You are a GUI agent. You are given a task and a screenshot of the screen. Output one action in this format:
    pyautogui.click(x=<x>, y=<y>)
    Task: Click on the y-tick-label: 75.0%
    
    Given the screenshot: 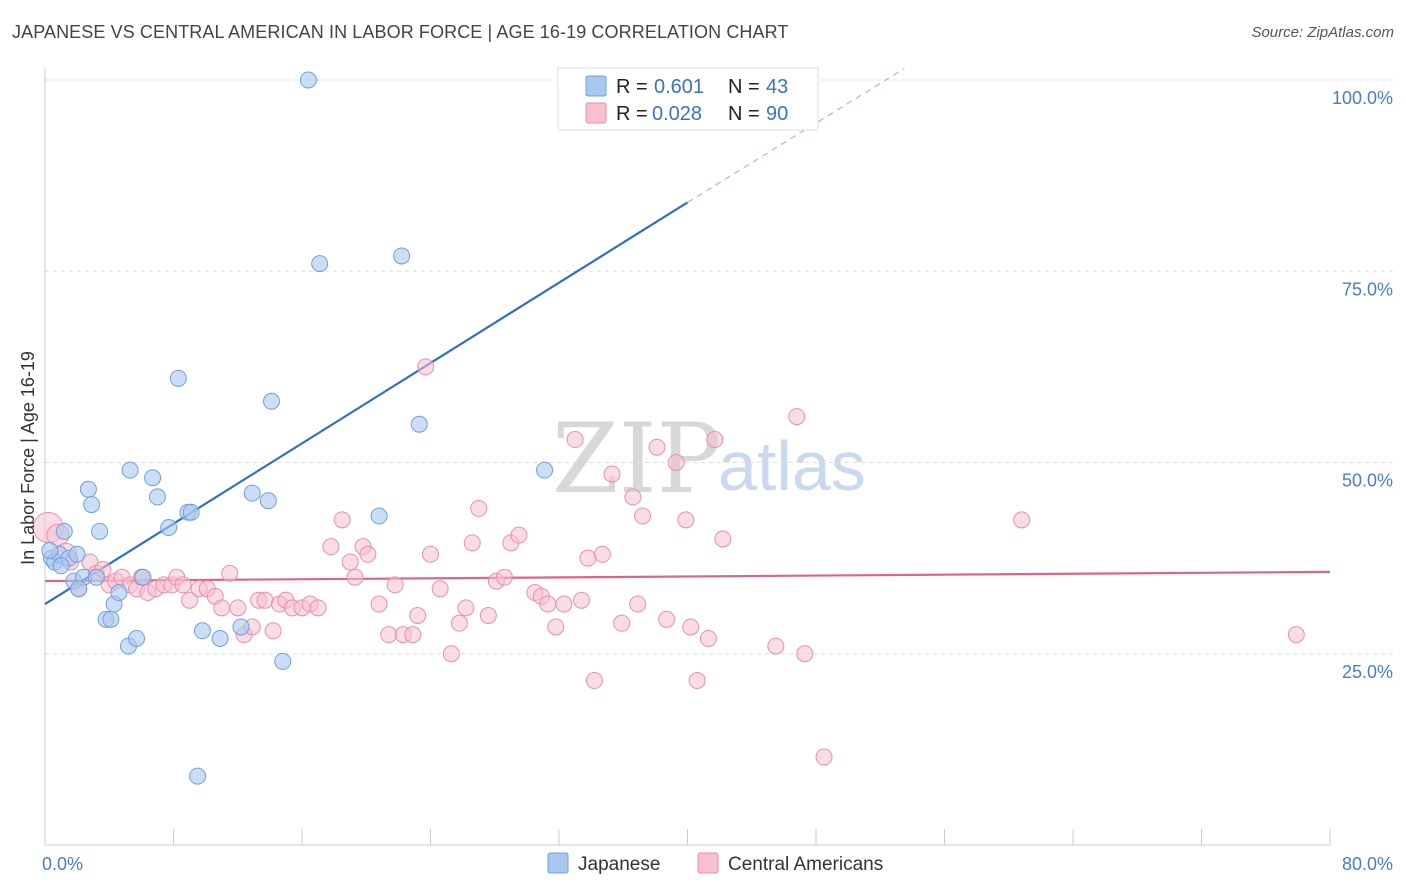 What is the action you would take?
    pyautogui.click(x=1367, y=289)
    